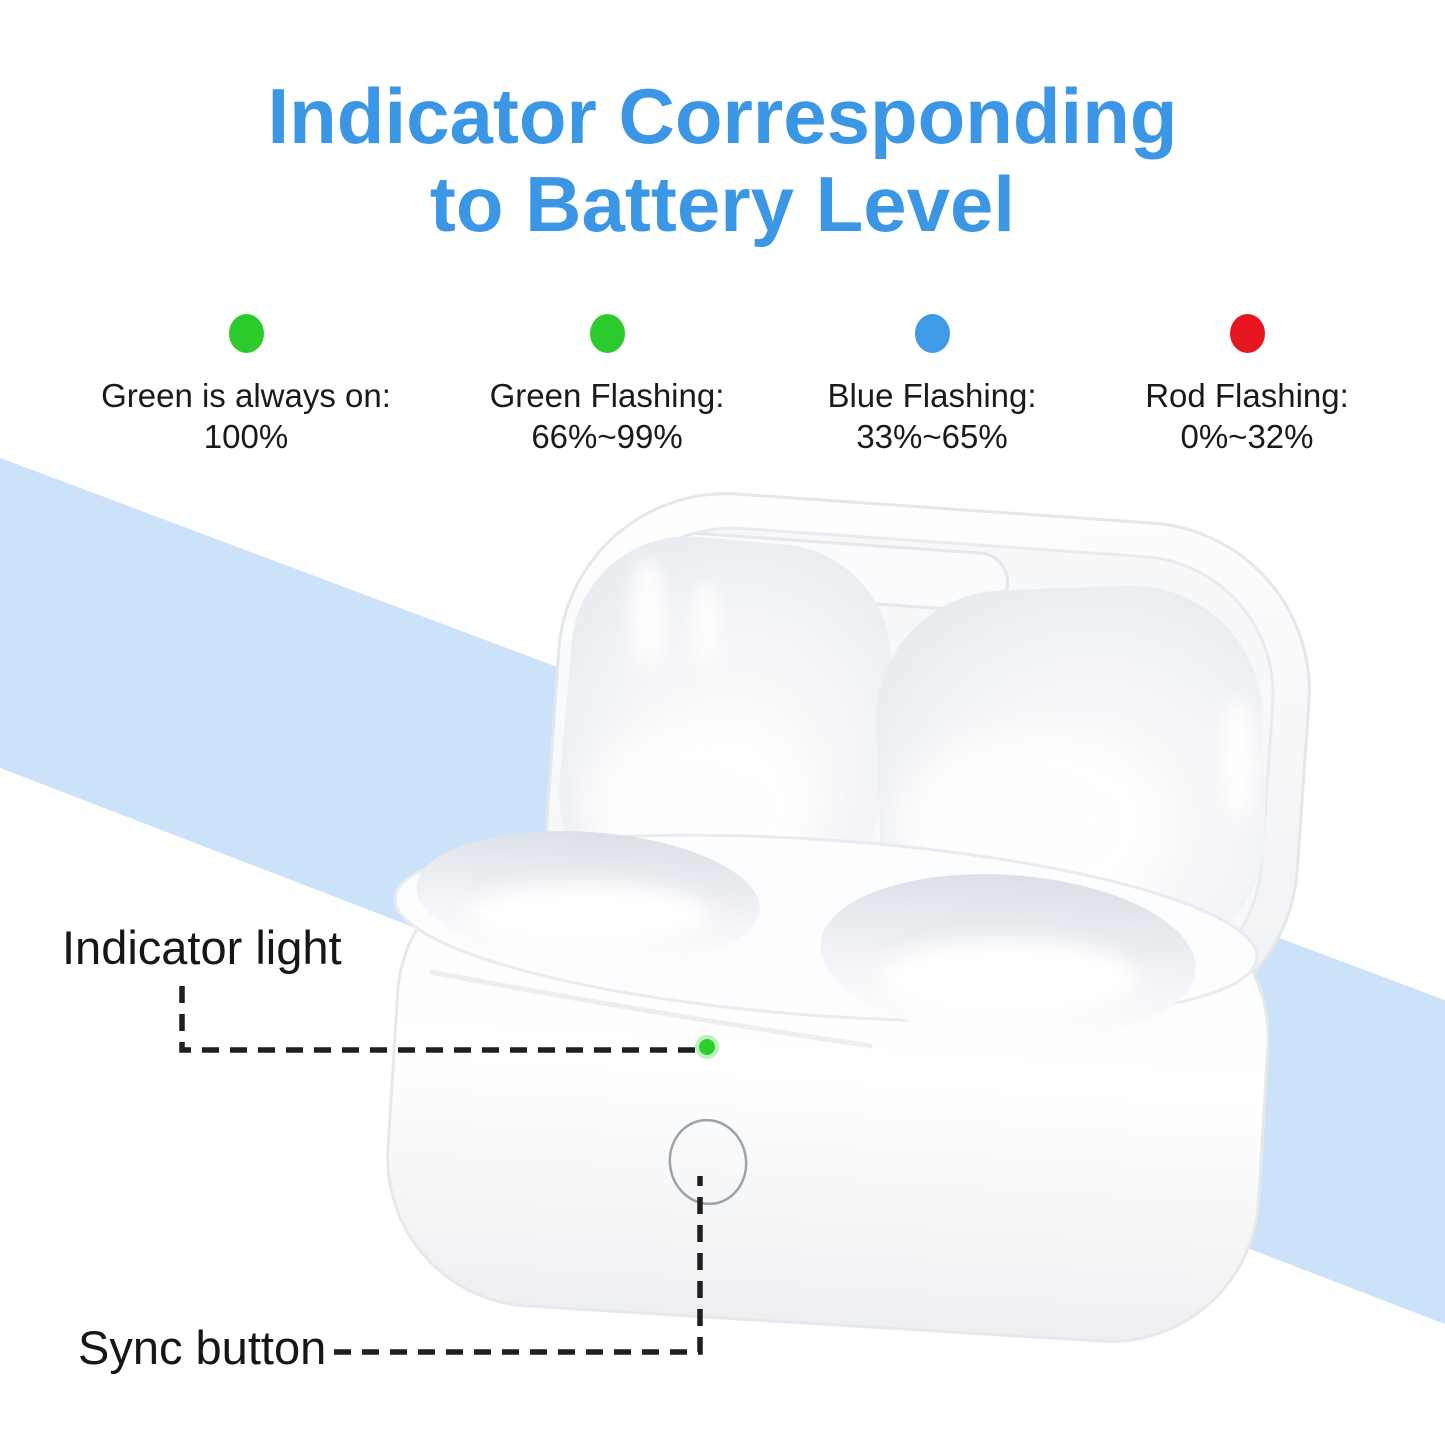 The height and width of the screenshot is (1445, 1445). I want to click on legend-item-green-flashing: Green Flashing: 66%~99%, so click(607, 386).